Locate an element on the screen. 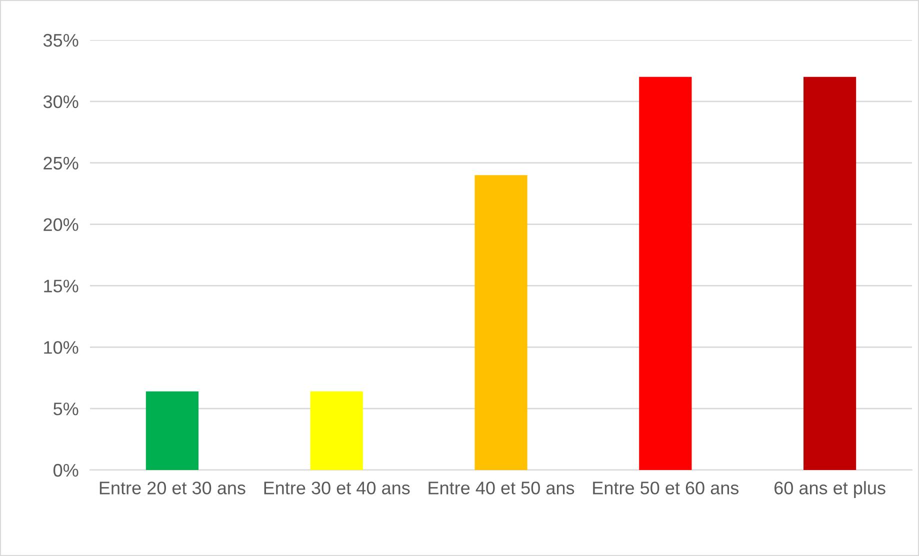 The width and height of the screenshot is (919, 556). y-tick-label: 30% is located at coordinates (60, 101).